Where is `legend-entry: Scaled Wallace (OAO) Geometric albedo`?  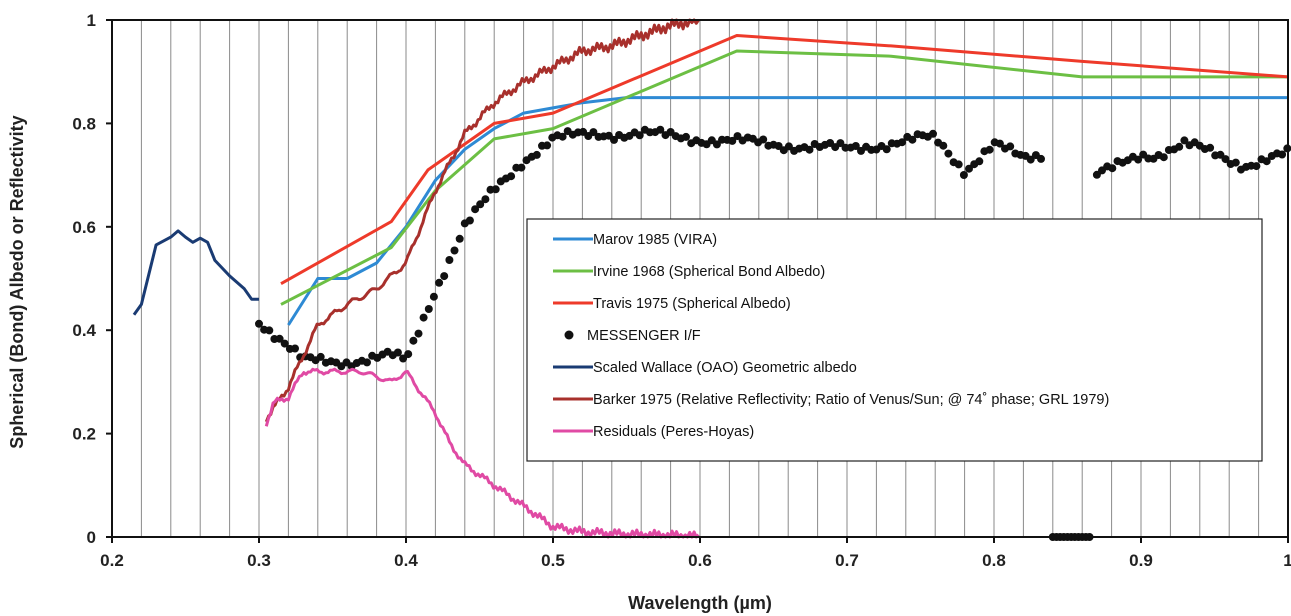
legend-entry: Scaled Wallace (OAO) Geometric albedo is located at coordinates (705, 368).